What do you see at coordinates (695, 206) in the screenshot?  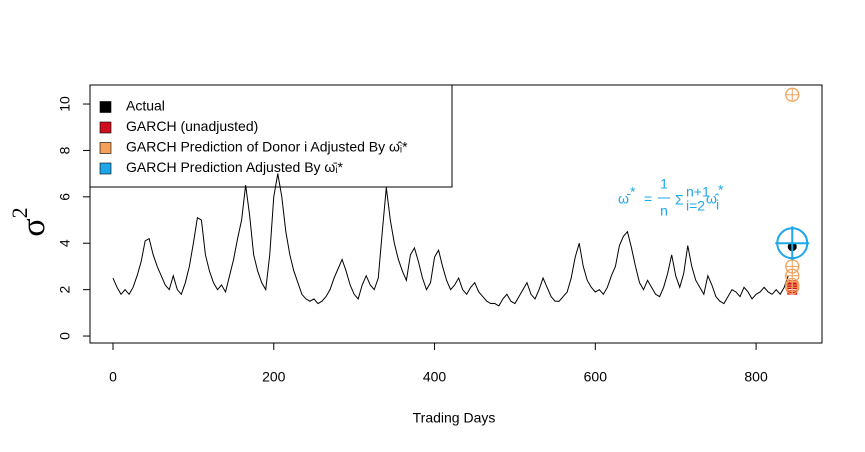 I see `formula-lower: i=2` at bounding box center [695, 206].